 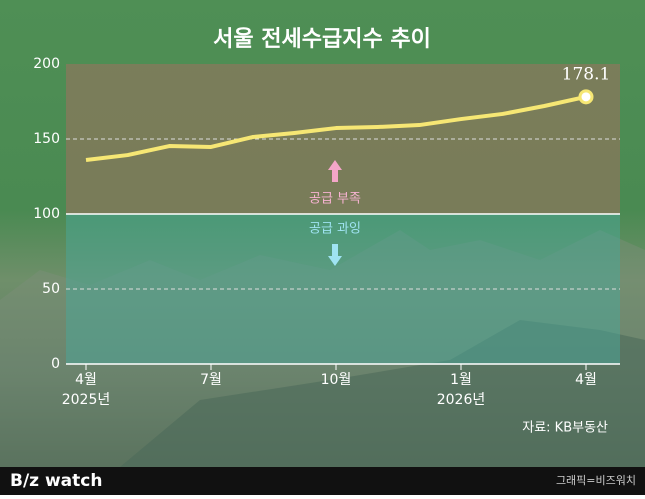 What do you see at coordinates (335, 255) in the screenshot?
I see `arrow-down` at bounding box center [335, 255].